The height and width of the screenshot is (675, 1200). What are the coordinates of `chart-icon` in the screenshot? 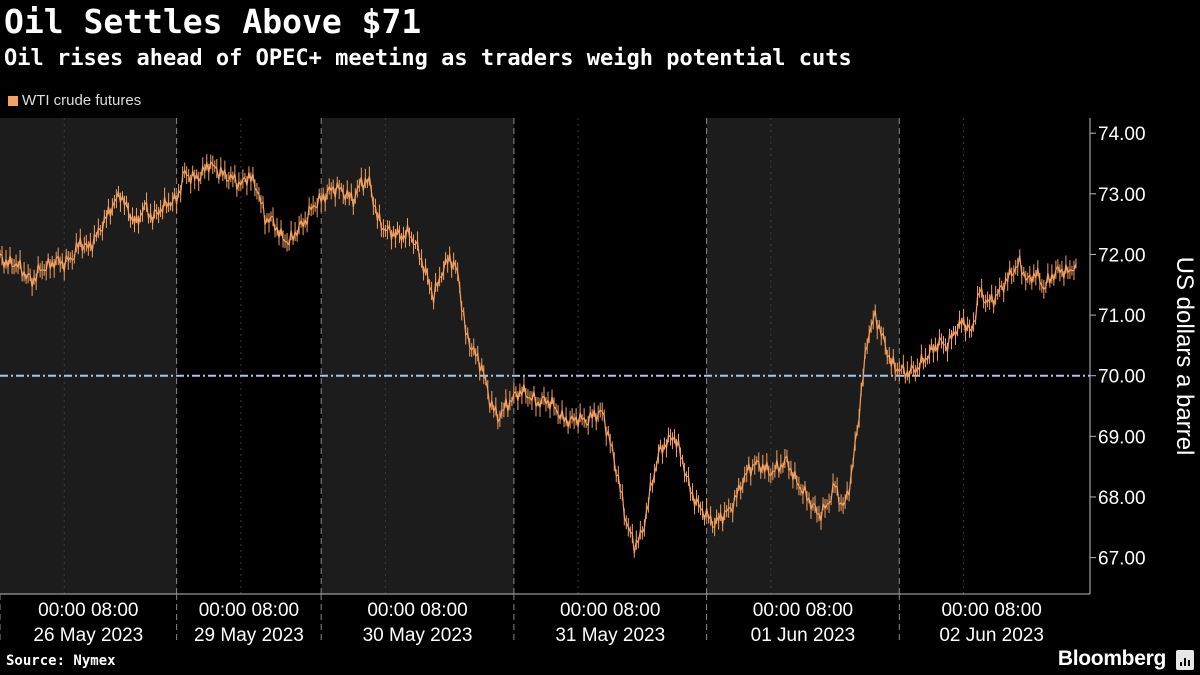 It's located at (1185, 660).